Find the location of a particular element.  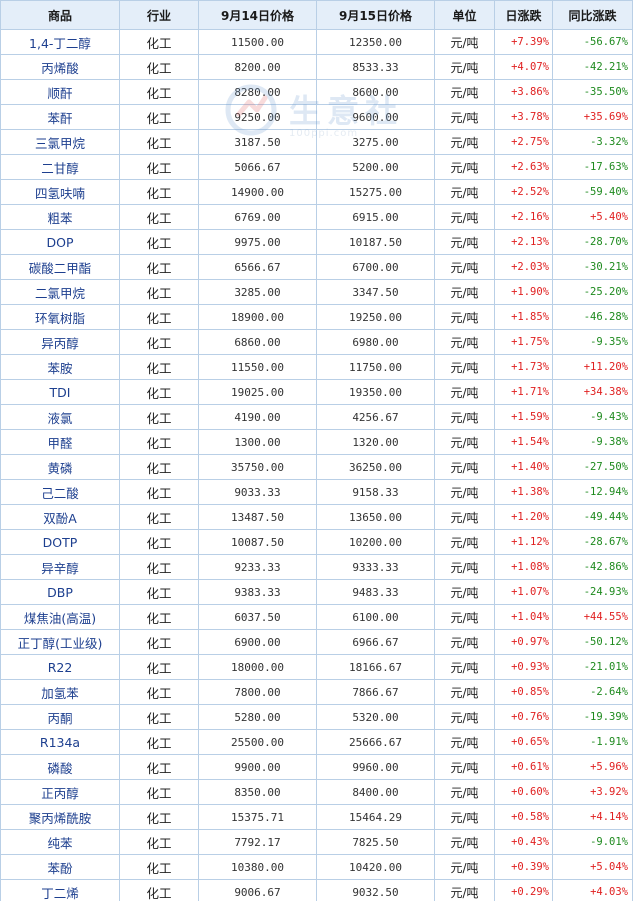

product-name-cell: 顺酐 is located at coordinates (60, 92).